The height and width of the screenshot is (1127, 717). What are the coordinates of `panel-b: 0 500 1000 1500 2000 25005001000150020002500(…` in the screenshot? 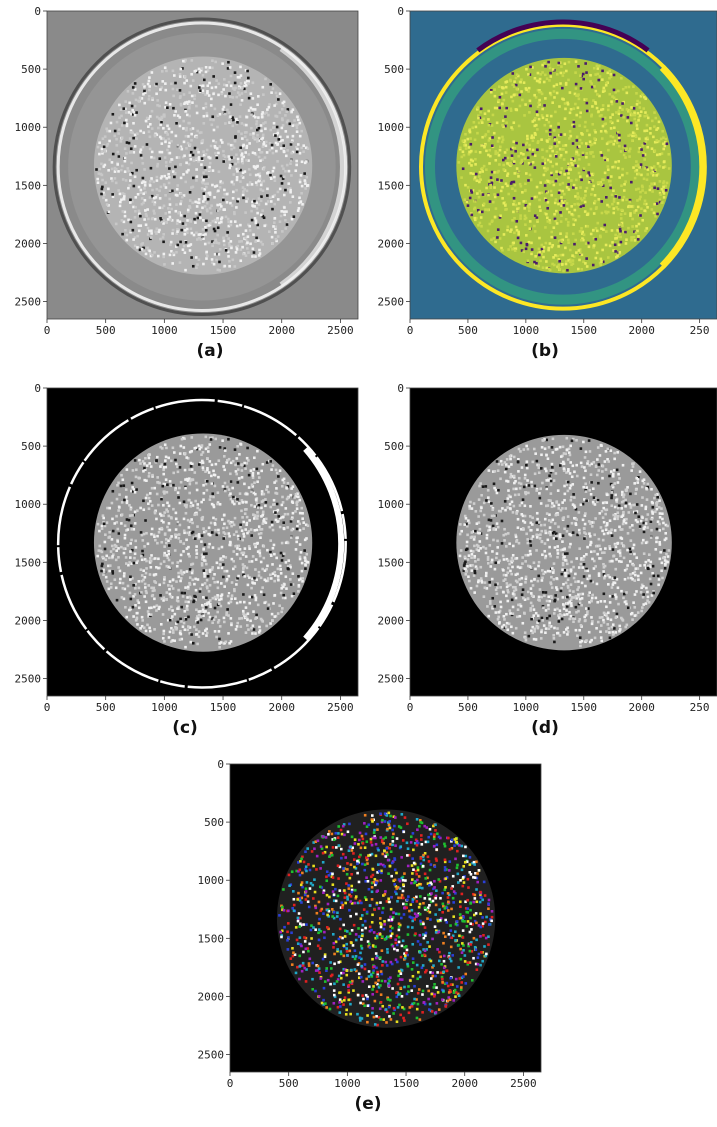 It's located at (547, 183).